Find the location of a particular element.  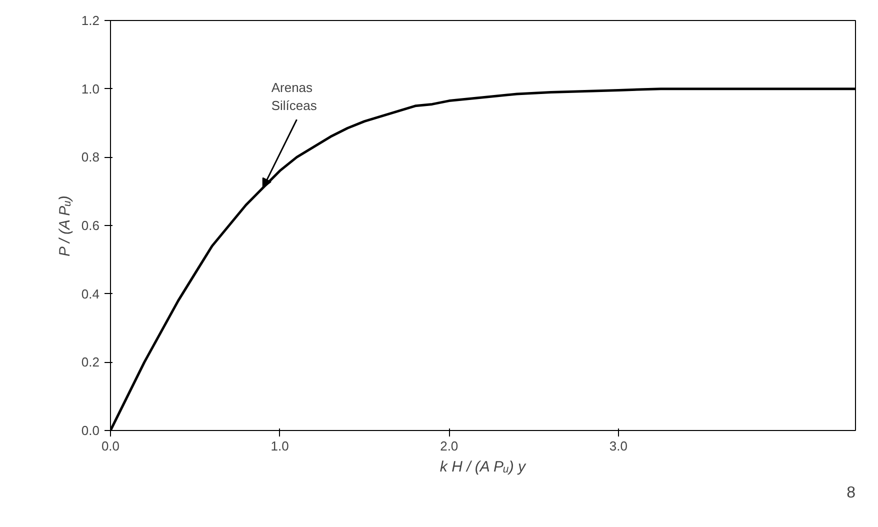

x-tick-label: 0.0 is located at coordinates (110, 446).